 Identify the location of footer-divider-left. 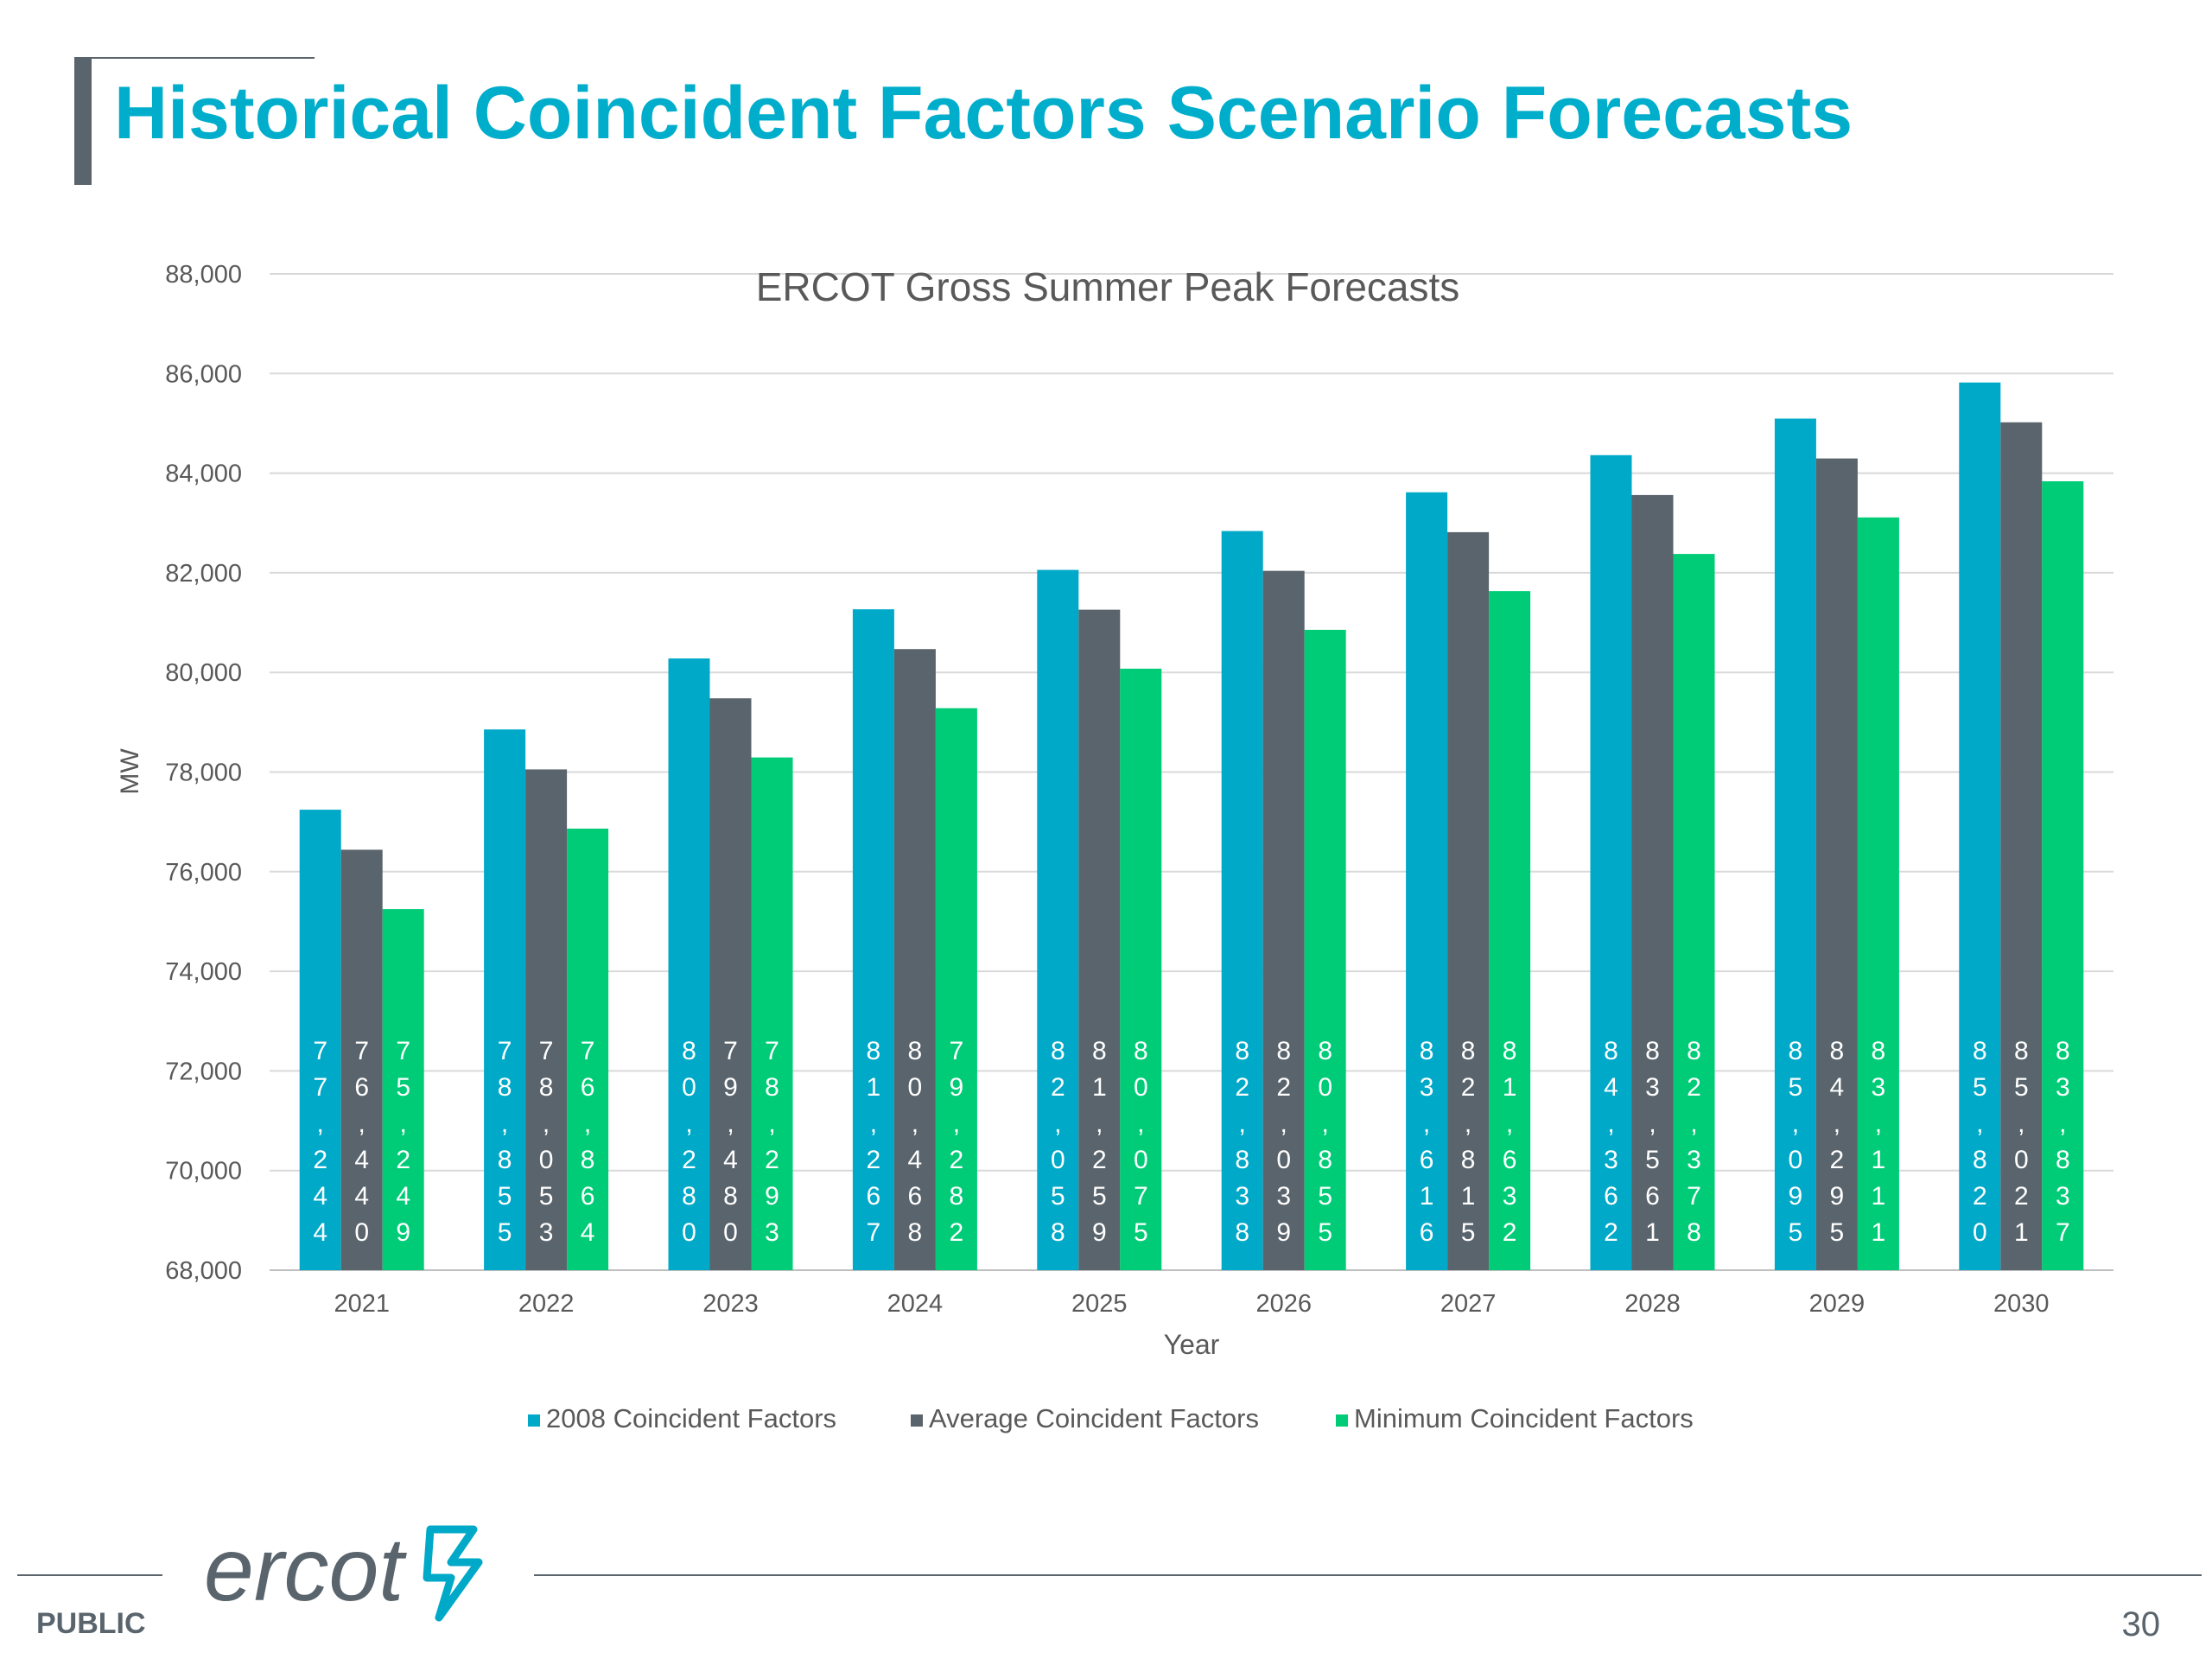
(89, 1575).